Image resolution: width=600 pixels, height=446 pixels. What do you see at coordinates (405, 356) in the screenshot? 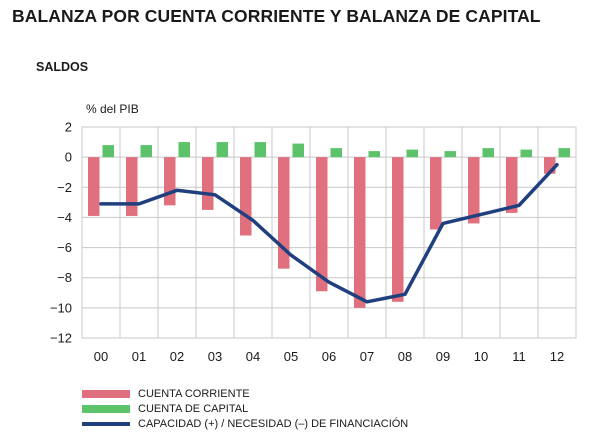
I see `x-tick-label: 08` at bounding box center [405, 356].